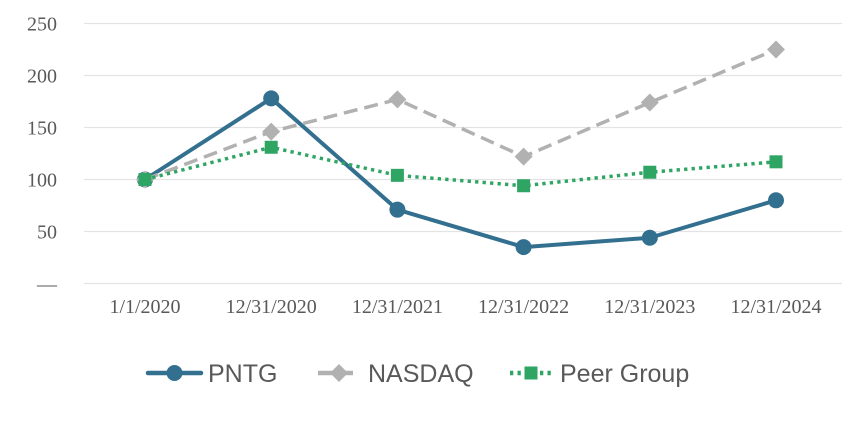  Describe the element at coordinates (47, 233) in the screenshot. I see `y-axis-tick-label-50: 50` at that location.